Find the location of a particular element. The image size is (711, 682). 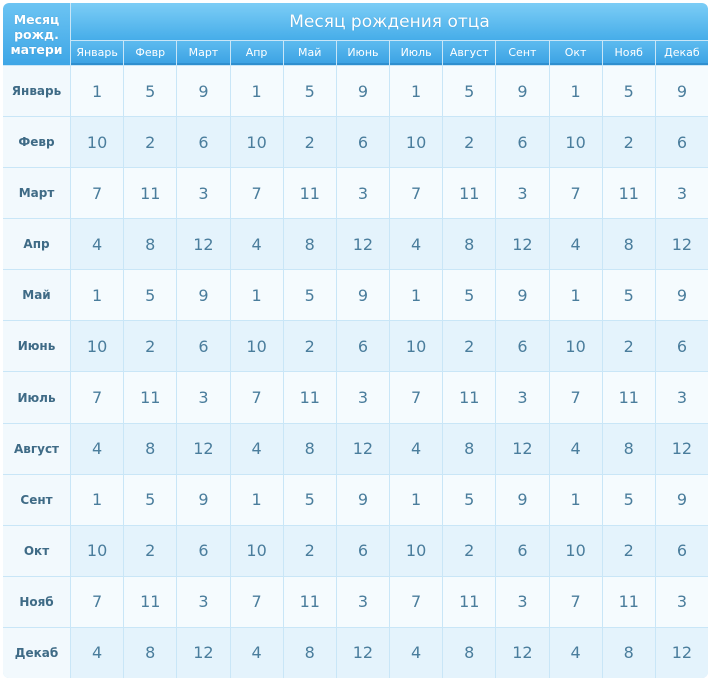

column-header: Январь is located at coordinates (97, 53).